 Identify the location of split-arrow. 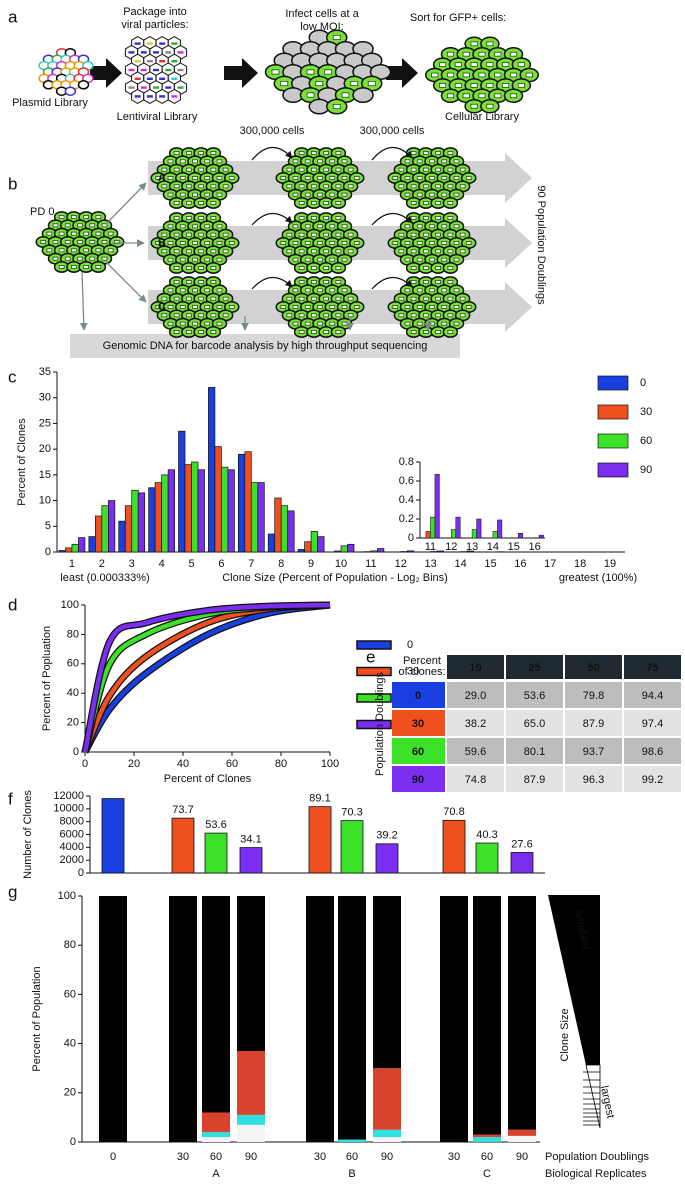
(126, 203).